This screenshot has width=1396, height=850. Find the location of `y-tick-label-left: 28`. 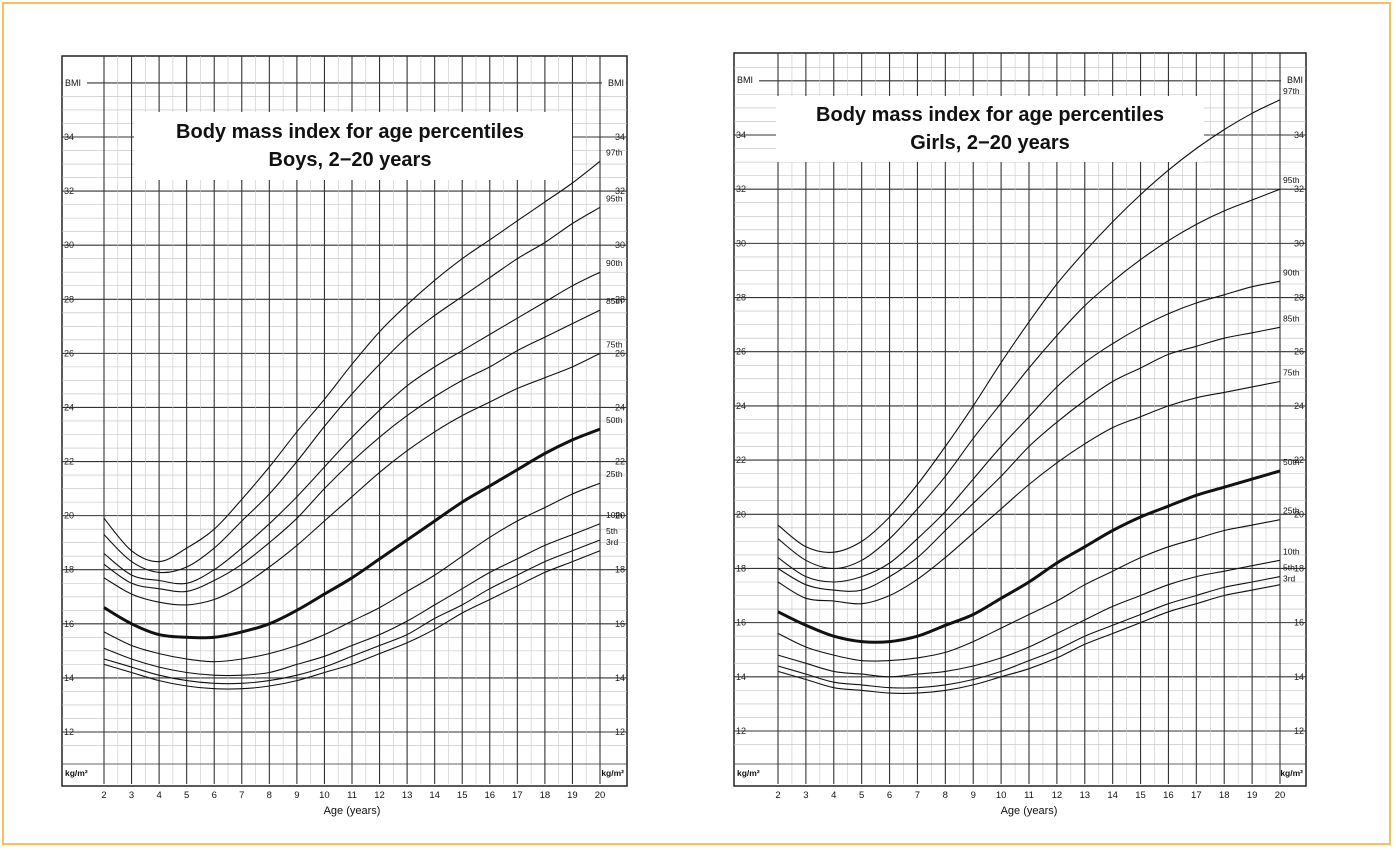

y-tick-label-left: 28 is located at coordinates (741, 298).